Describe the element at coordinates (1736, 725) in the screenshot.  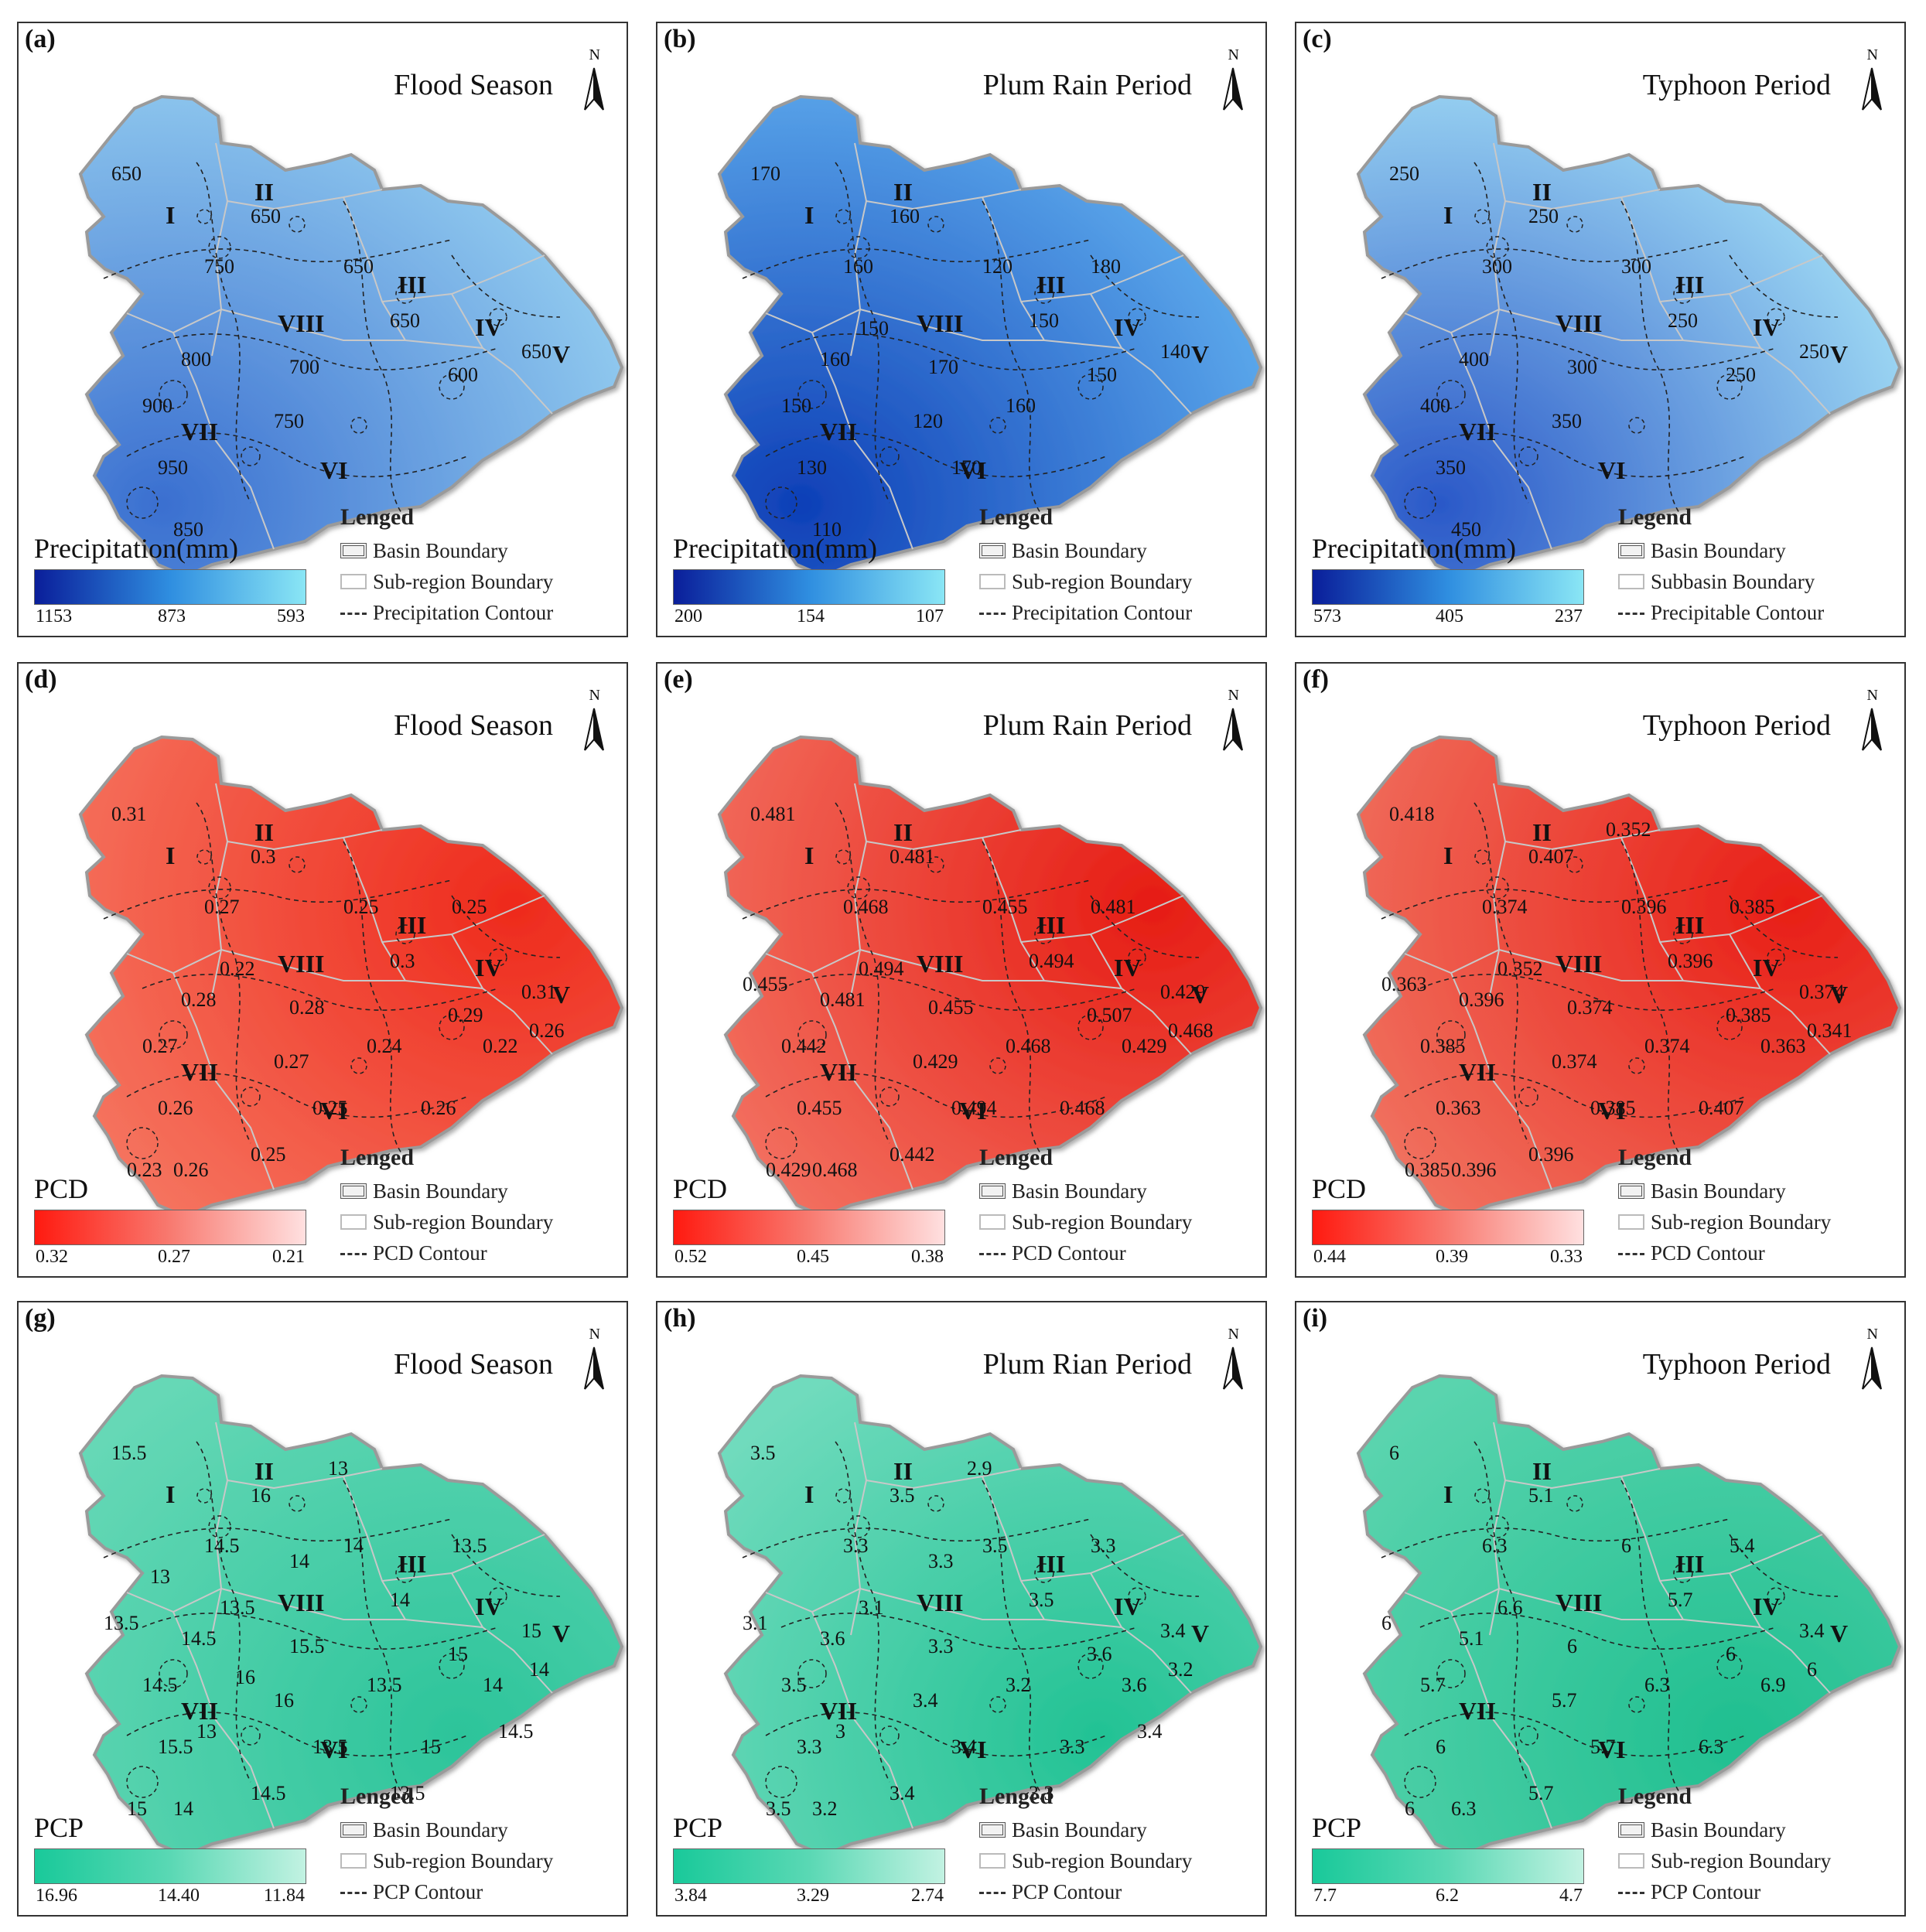
I see `panel-title: Typhoon Period` at that location.